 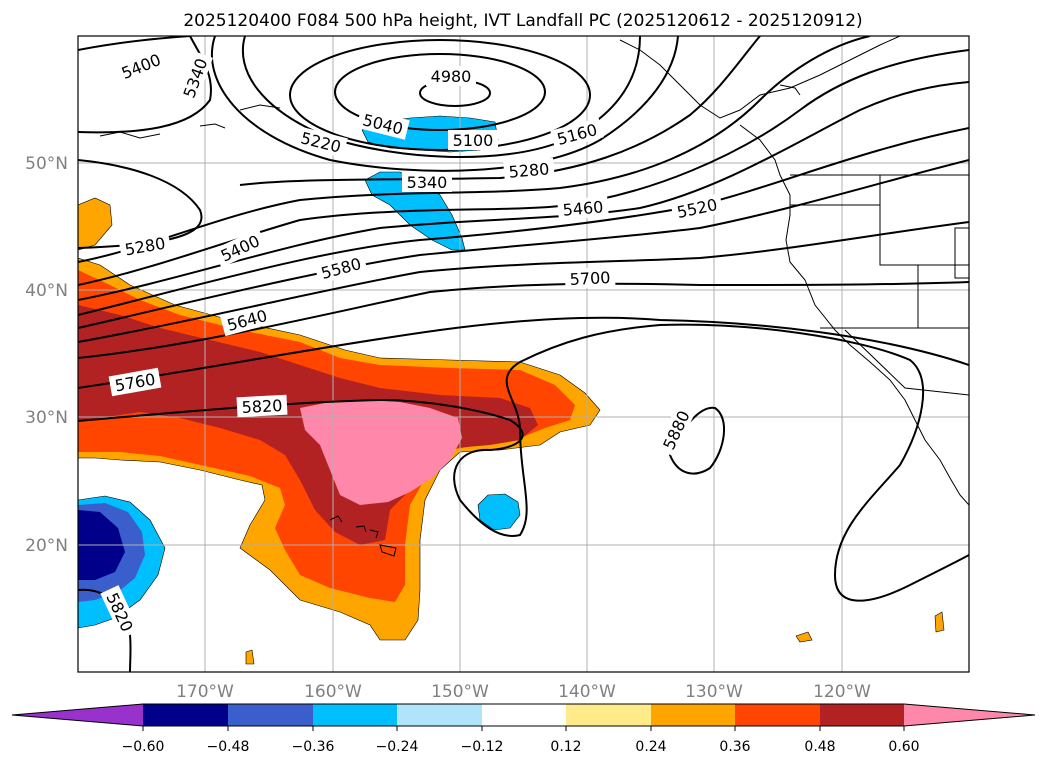 What do you see at coordinates (473, 140) in the screenshot?
I see `contour-label: 5100` at bounding box center [473, 140].